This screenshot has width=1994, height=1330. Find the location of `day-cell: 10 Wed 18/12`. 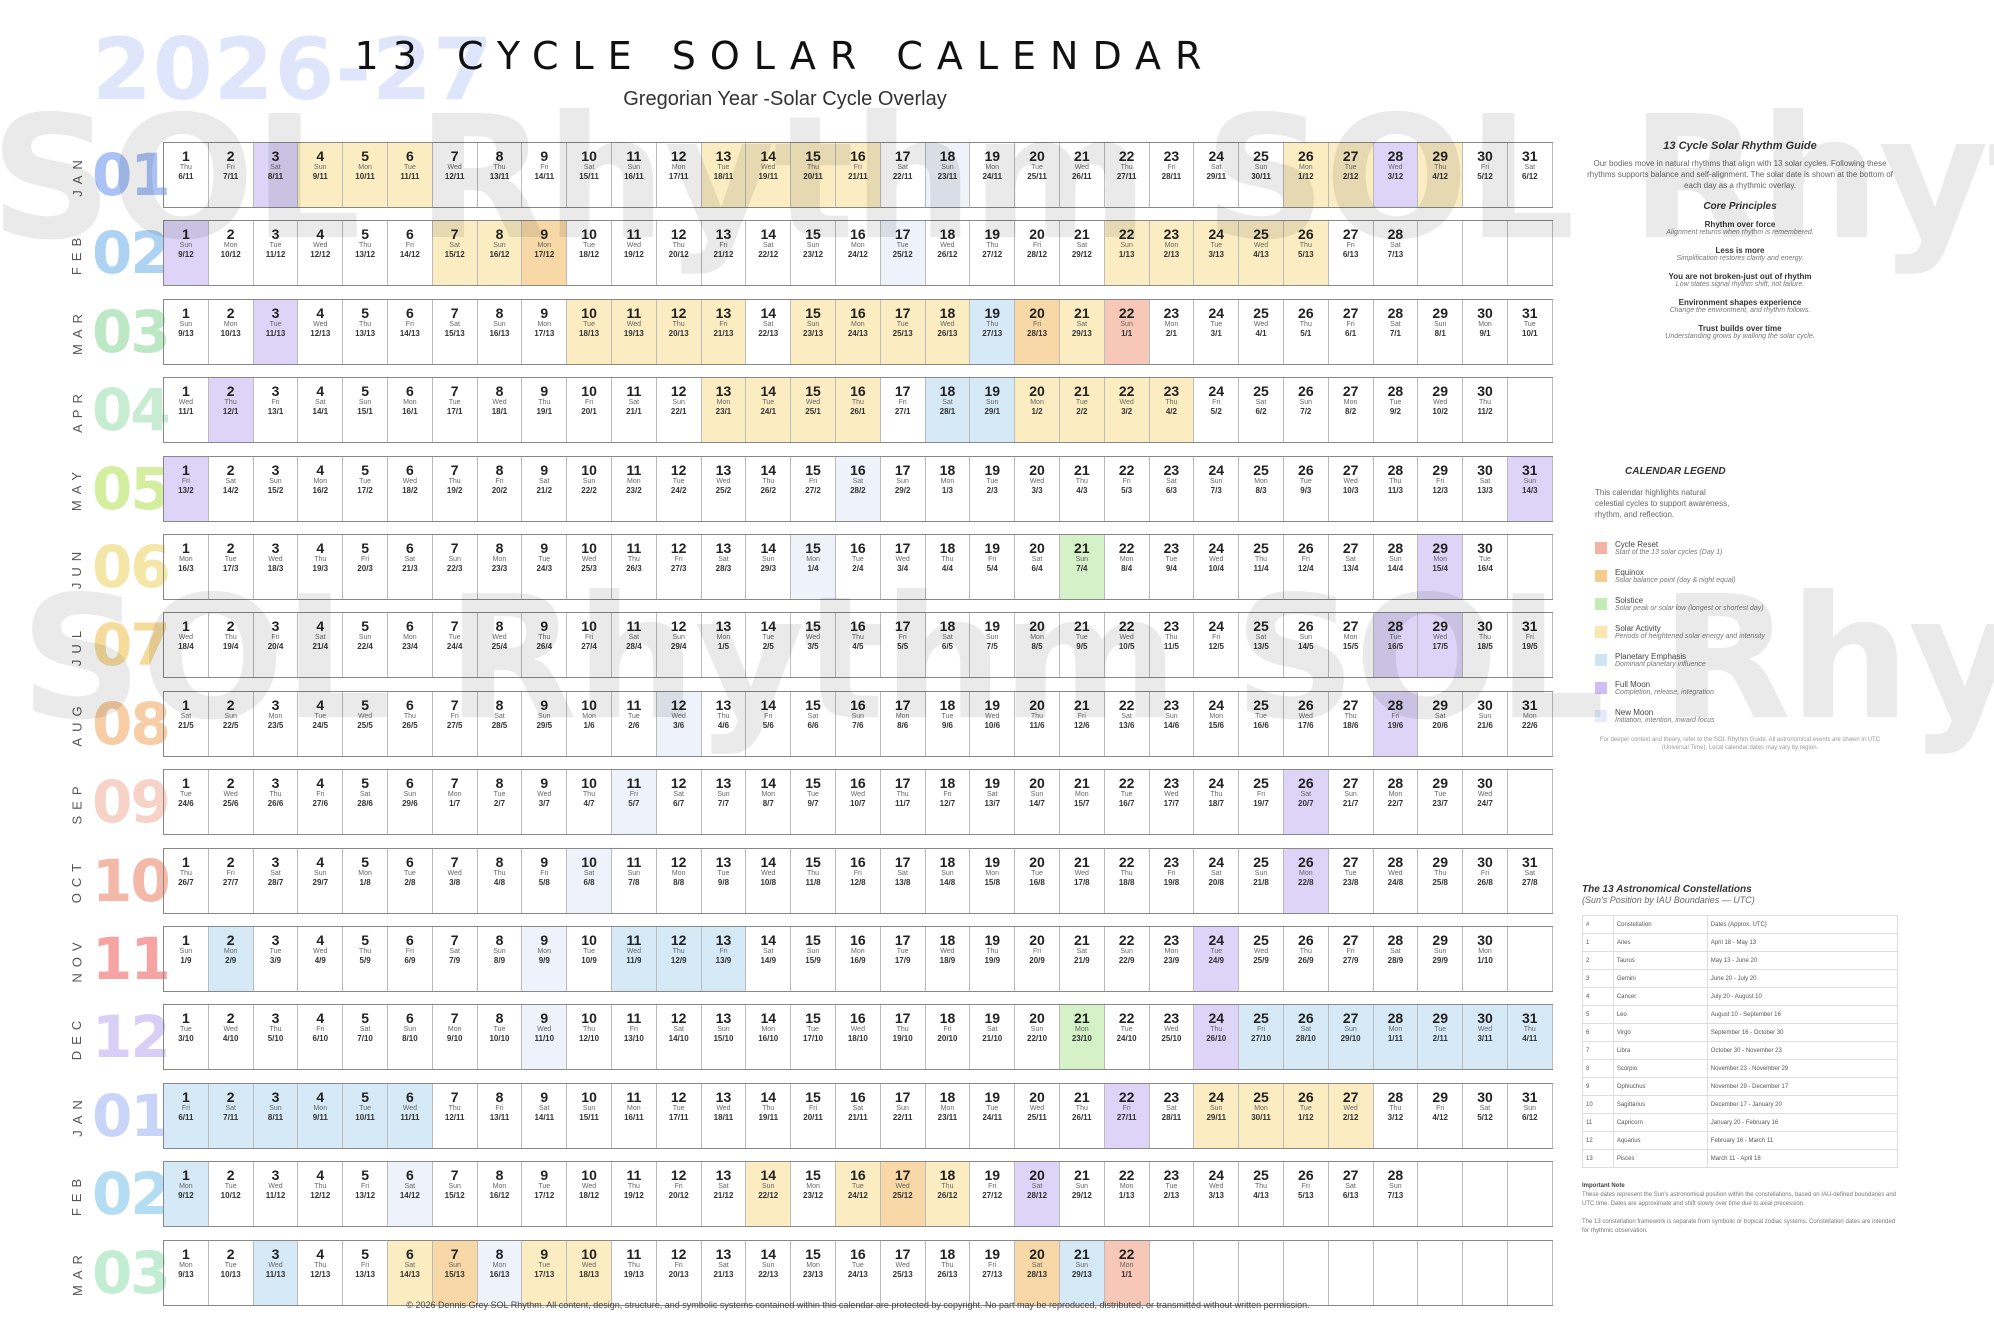

day-cell: 10 Wed 18/12 is located at coordinates (589, 1194).